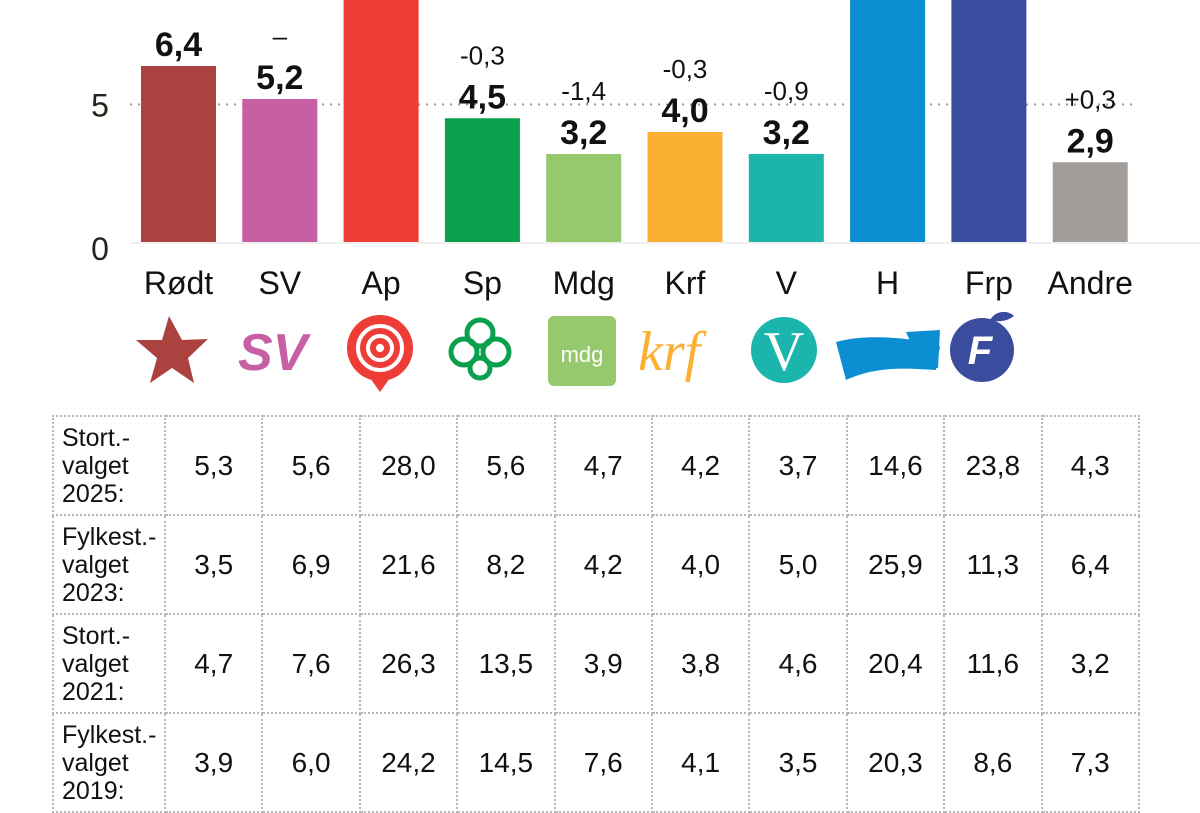 The width and height of the screenshot is (1200, 813). Describe the element at coordinates (380, 353) in the screenshot. I see `ap-rose-icon` at that location.